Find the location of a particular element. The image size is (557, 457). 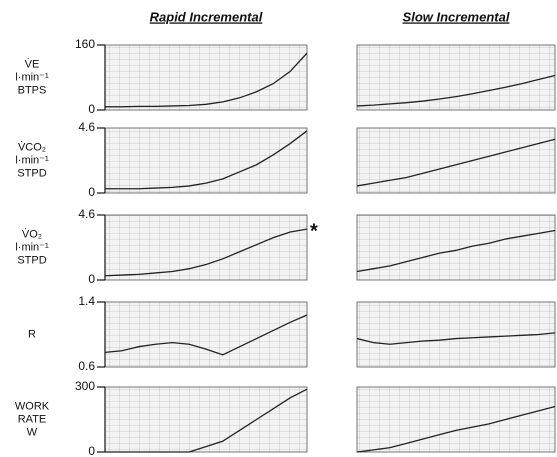

y-tick-label: 0.6 is located at coordinates (86, 366).